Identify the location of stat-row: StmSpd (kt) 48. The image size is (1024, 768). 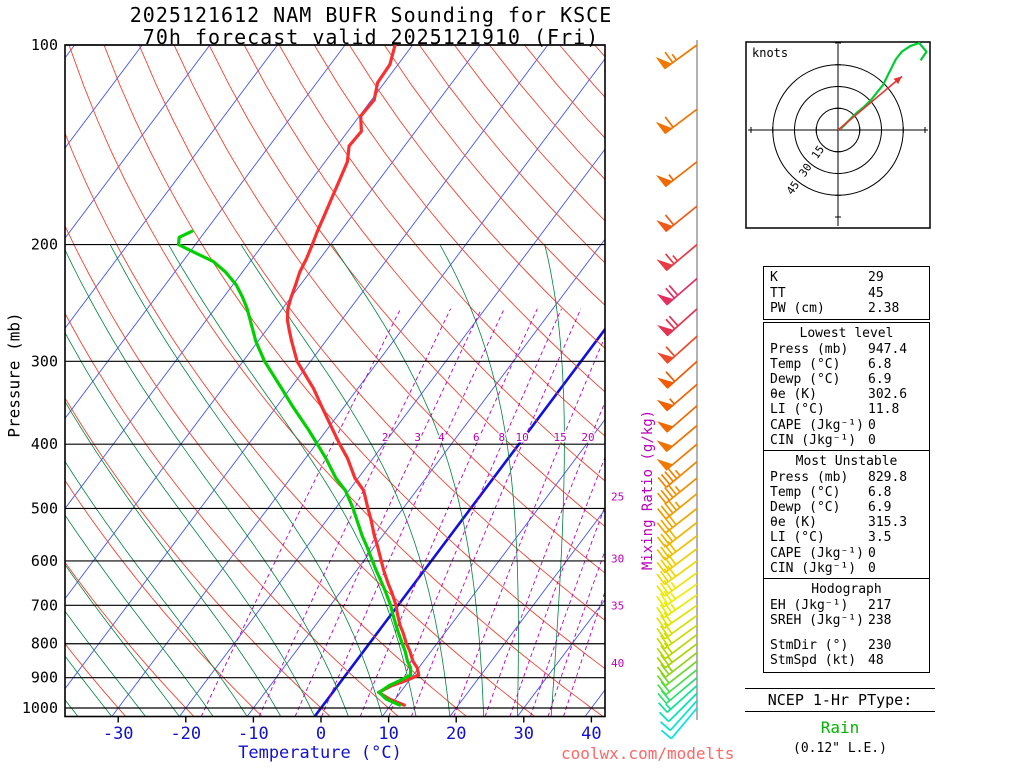
(846, 660).